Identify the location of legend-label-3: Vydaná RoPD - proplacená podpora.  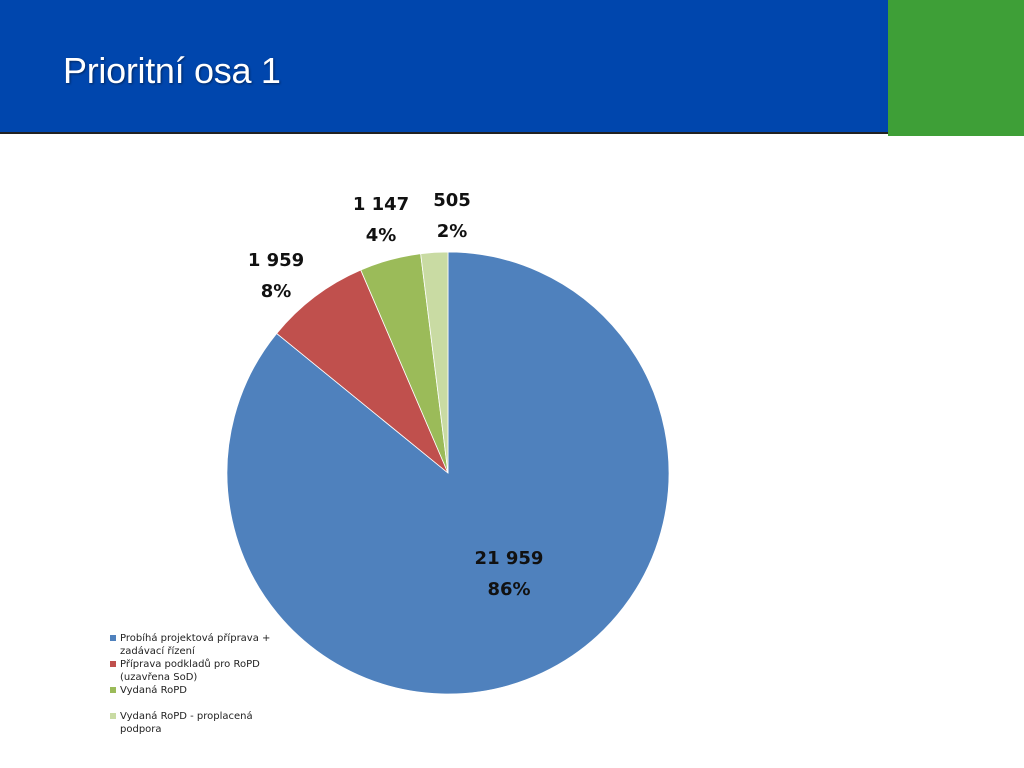
(186, 723).